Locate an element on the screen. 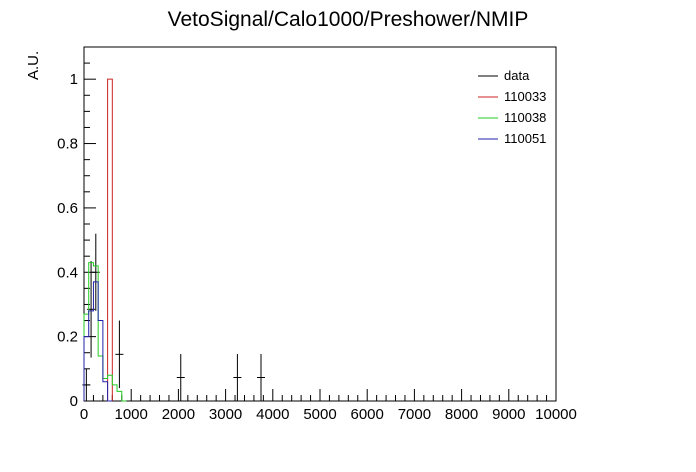 This screenshot has height=472, width=696. x-tick-label: 2000 is located at coordinates (178, 414).